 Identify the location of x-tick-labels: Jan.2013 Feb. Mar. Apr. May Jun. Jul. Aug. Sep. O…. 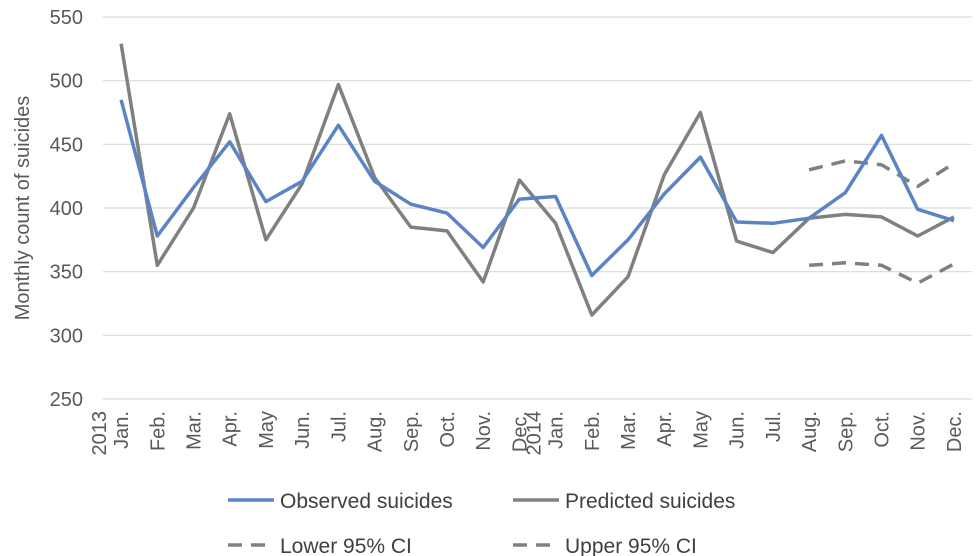
(527, 433).